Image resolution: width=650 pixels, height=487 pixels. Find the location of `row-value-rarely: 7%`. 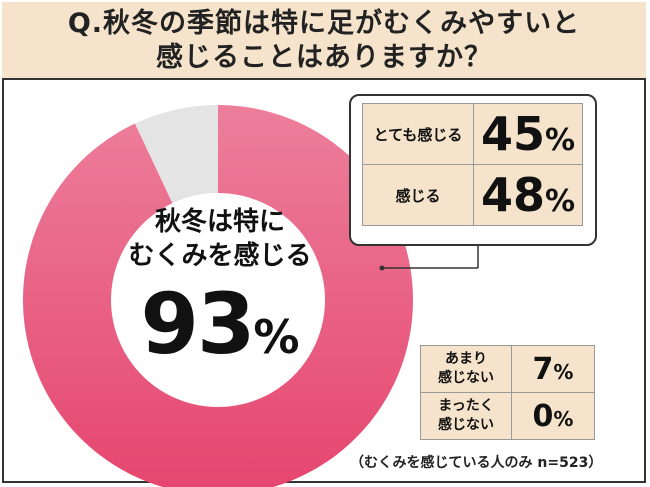

row-value-rarely: 7% is located at coordinates (553, 369).